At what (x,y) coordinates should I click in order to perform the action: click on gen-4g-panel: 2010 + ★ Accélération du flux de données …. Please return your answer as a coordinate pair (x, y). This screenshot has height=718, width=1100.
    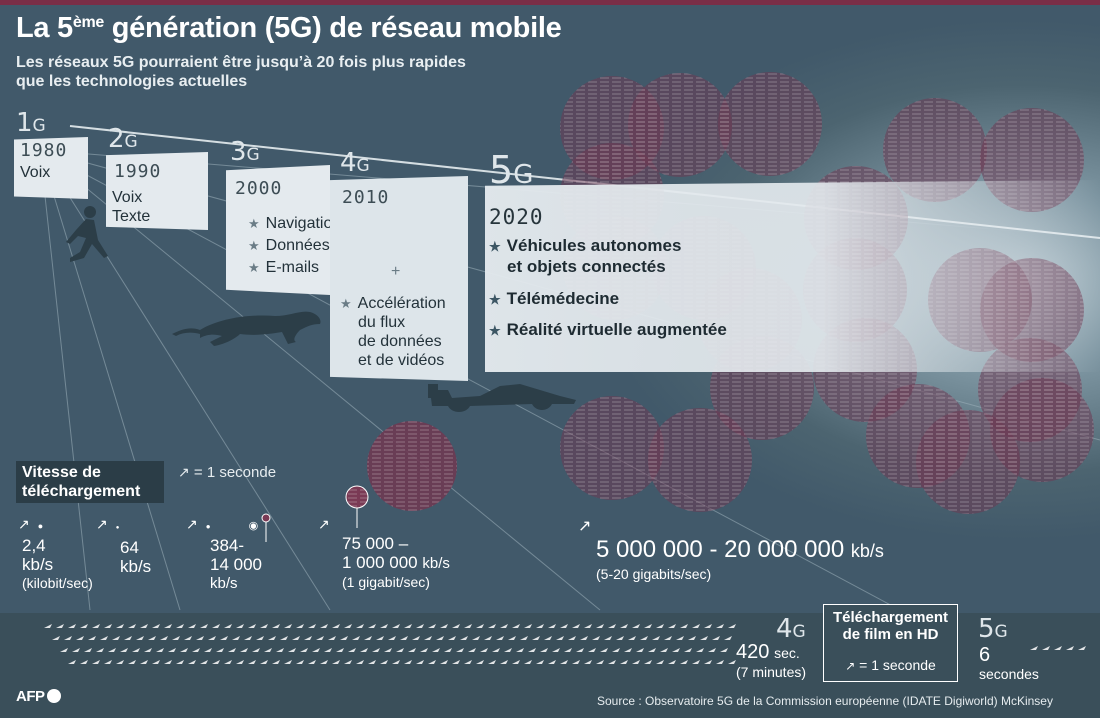
    Looking at the image, I should click on (399, 278).